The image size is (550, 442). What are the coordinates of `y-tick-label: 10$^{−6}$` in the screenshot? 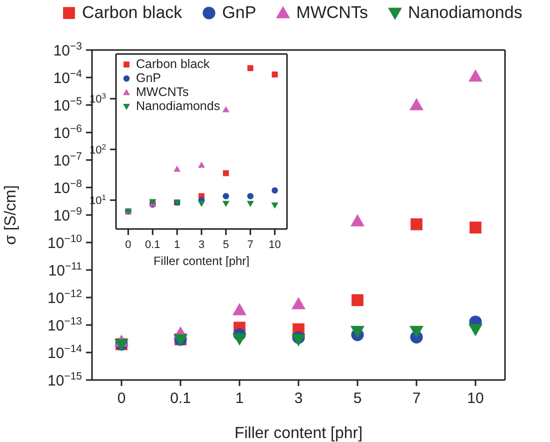 It's located at (67, 132).